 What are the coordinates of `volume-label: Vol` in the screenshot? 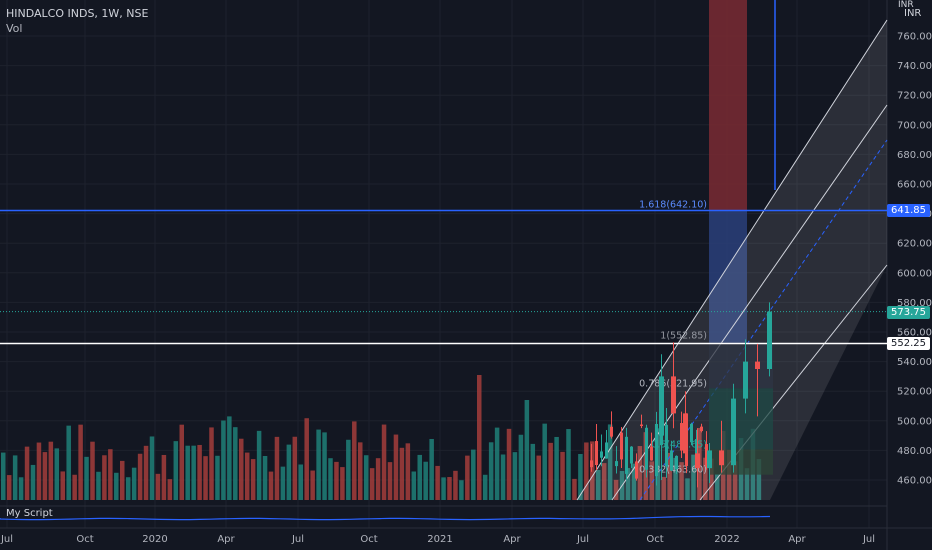 It's located at (14, 28).